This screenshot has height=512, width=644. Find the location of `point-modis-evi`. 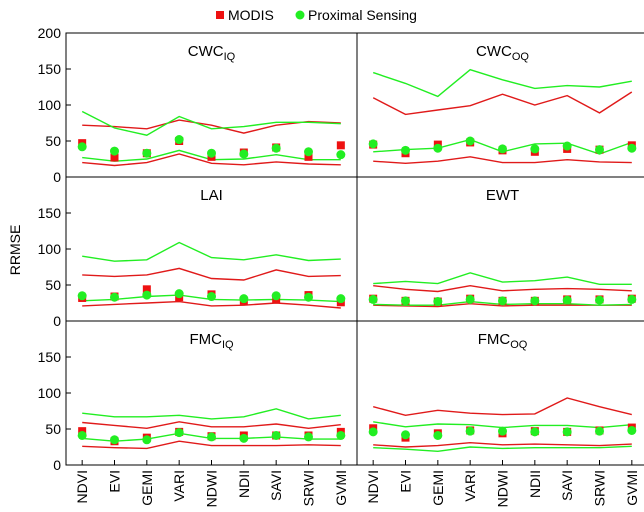

point-modis-evi is located at coordinates (114, 157).